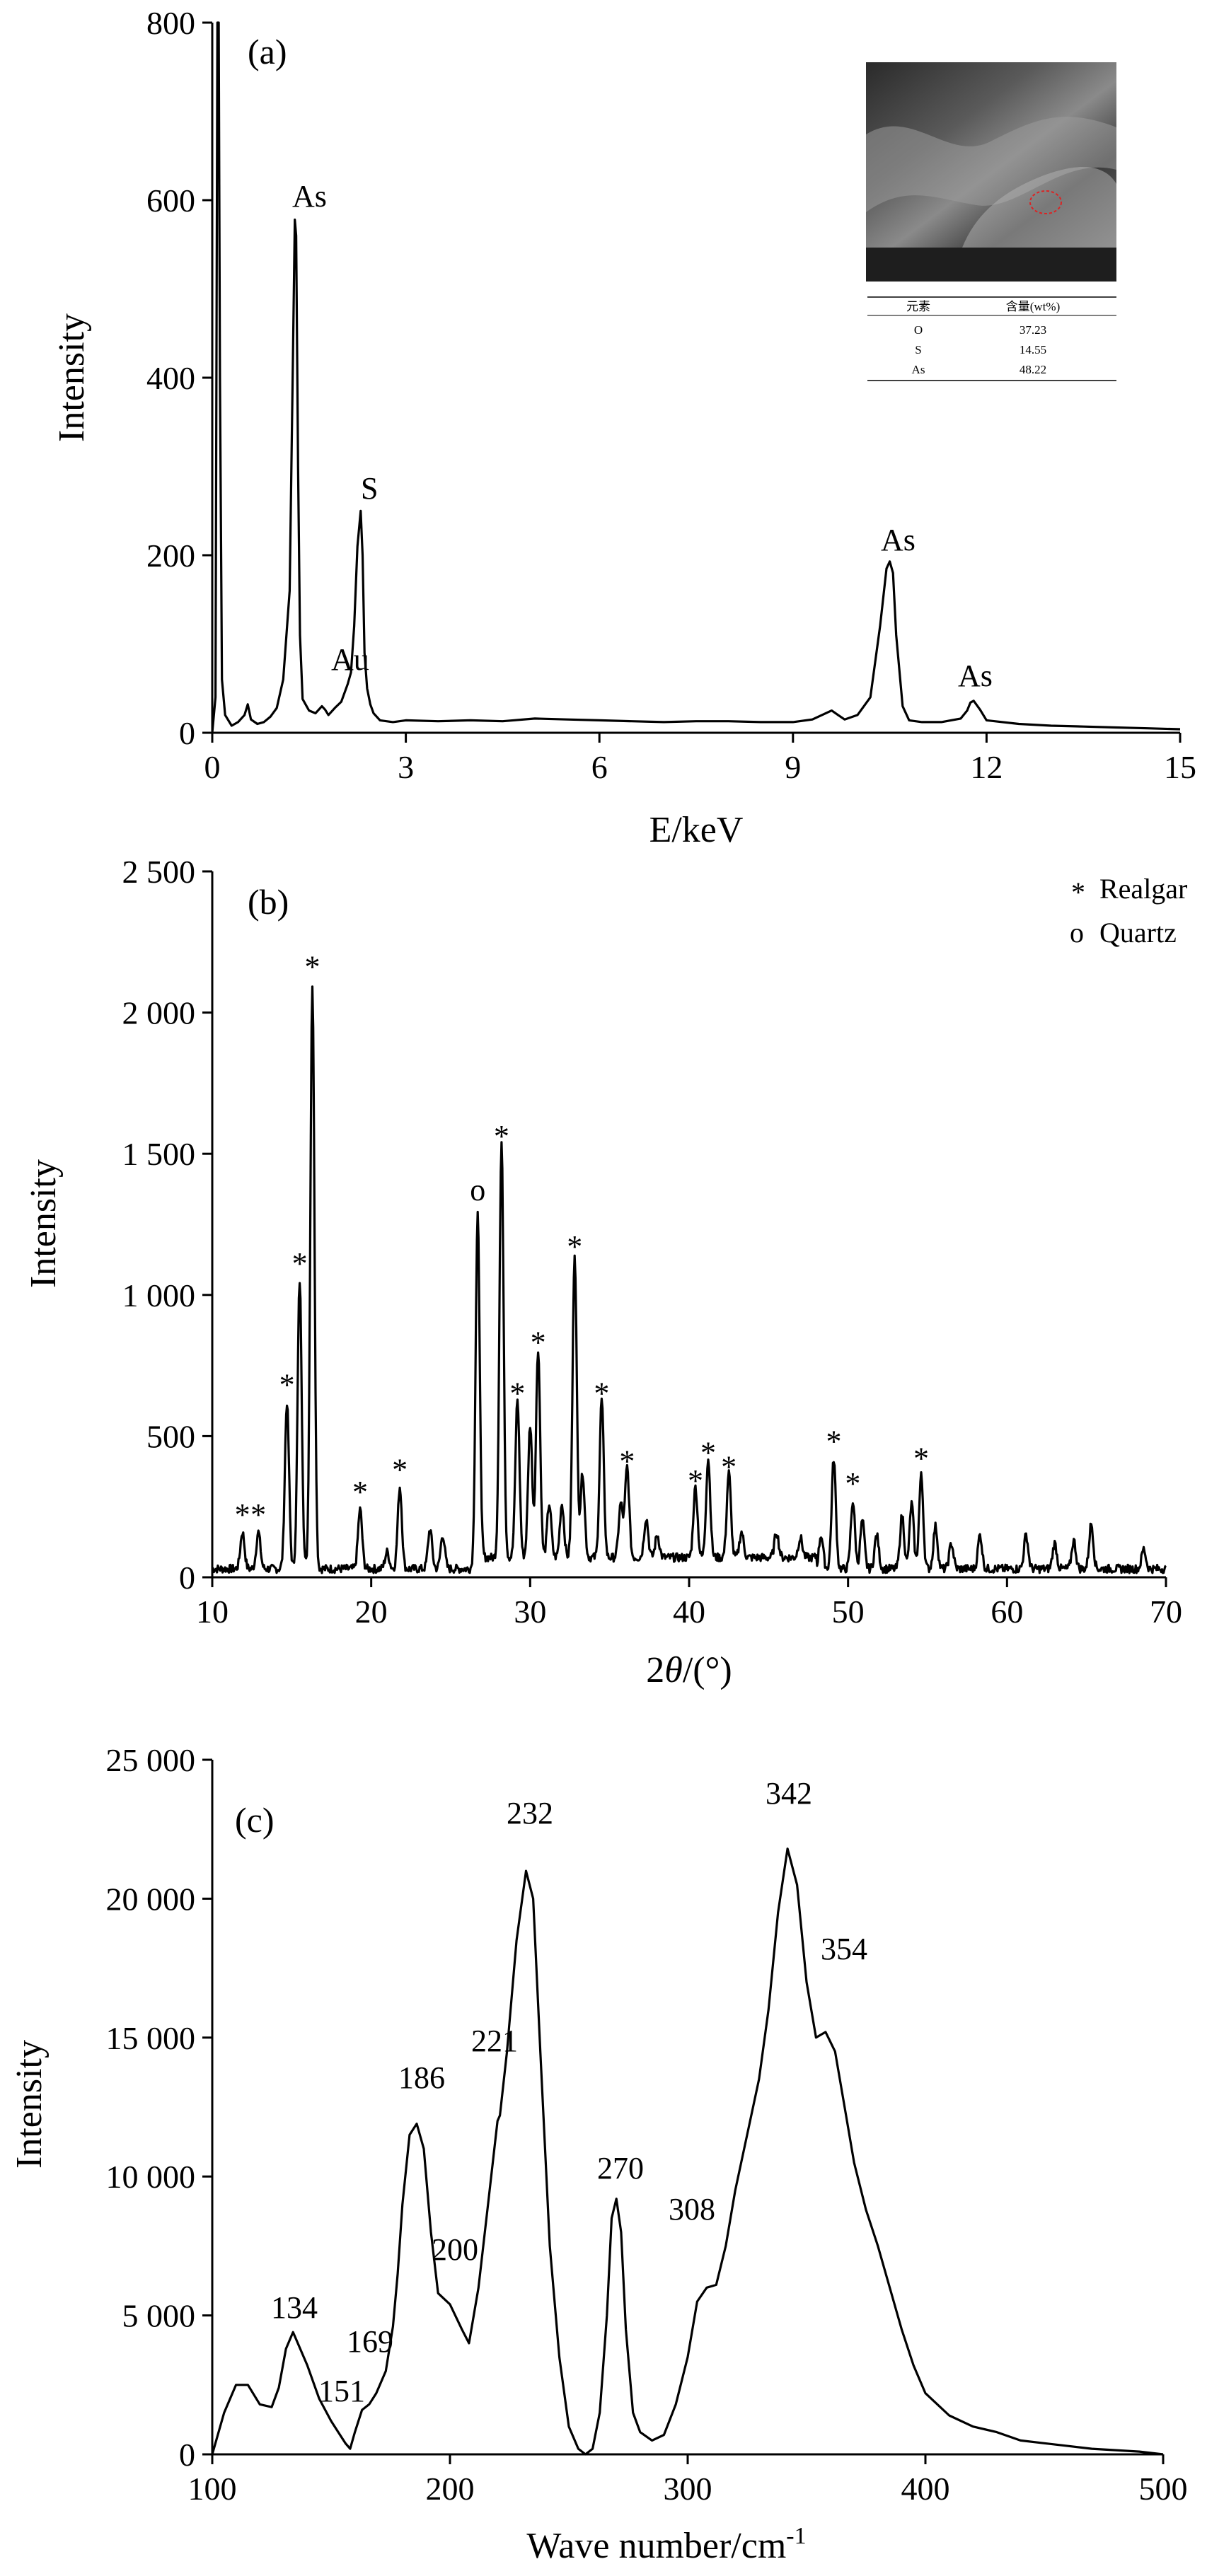 Image resolution: width=1207 pixels, height=2576 pixels. I want to click on panel-c-peak-label: 186, so click(421, 2077).